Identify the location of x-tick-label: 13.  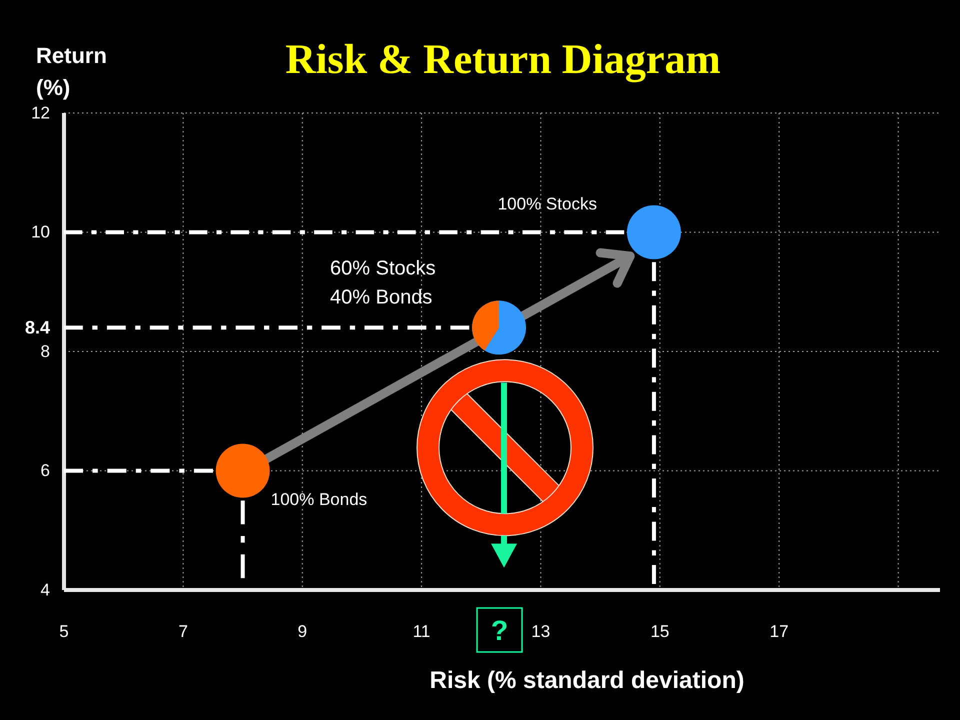
(540, 632).